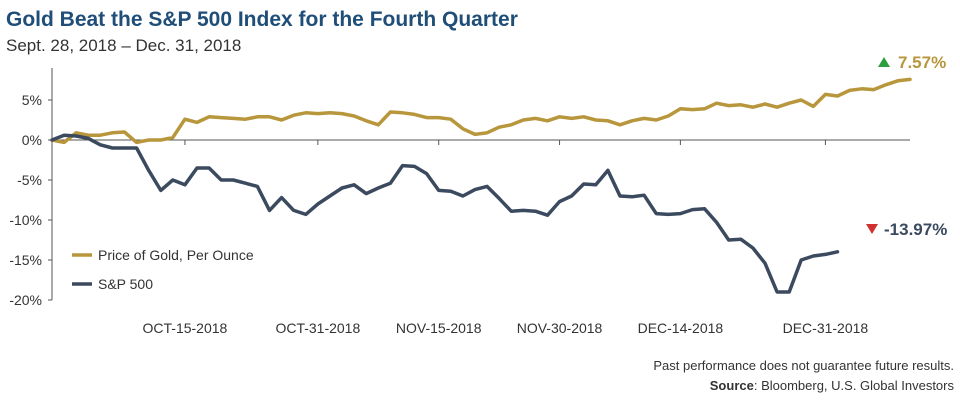 This screenshot has width=960, height=401. What do you see at coordinates (732, 385) in the screenshot?
I see `source-label: Source` at bounding box center [732, 385].